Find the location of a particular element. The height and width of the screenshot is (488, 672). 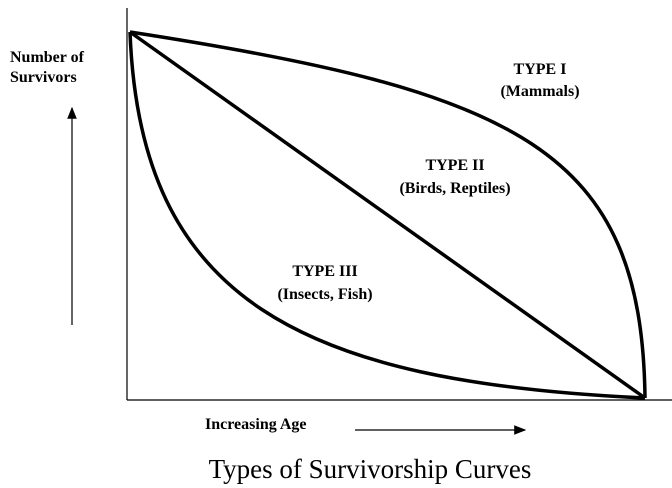

y-axis-label: Survivors is located at coordinates (43, 77).